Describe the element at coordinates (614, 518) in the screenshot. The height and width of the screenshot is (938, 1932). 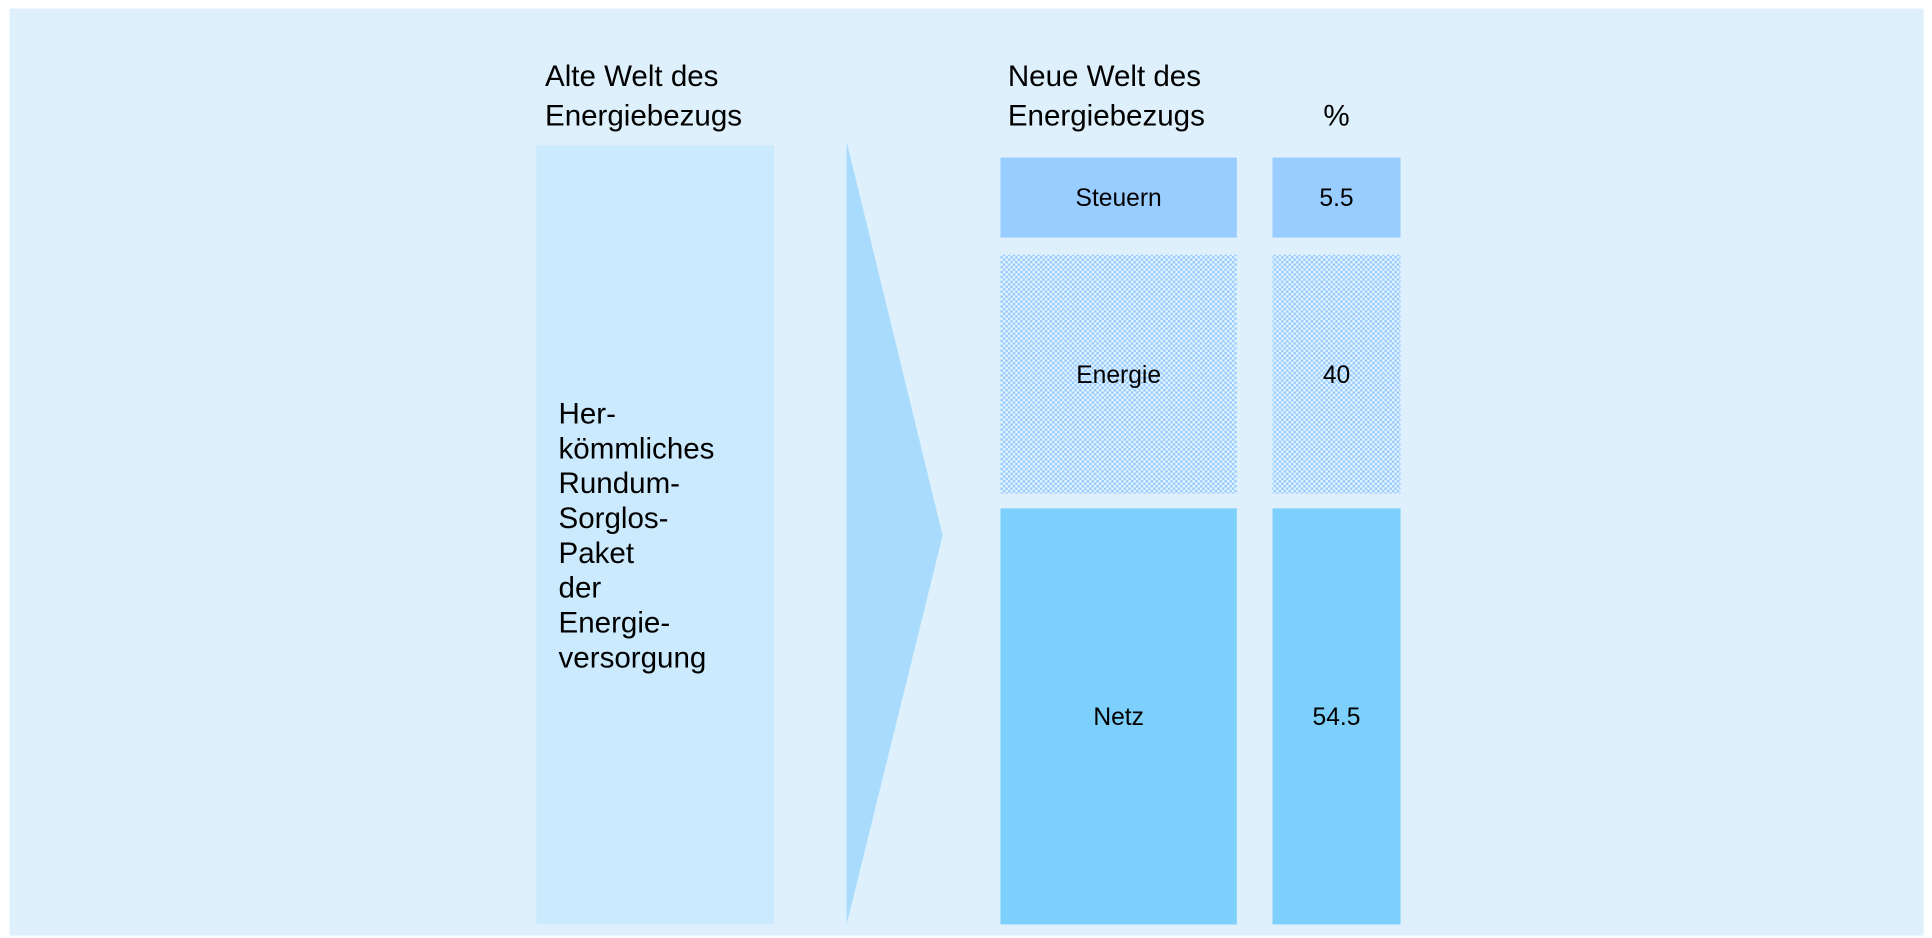
I see `old-box-line: Sorglos-` at that location.